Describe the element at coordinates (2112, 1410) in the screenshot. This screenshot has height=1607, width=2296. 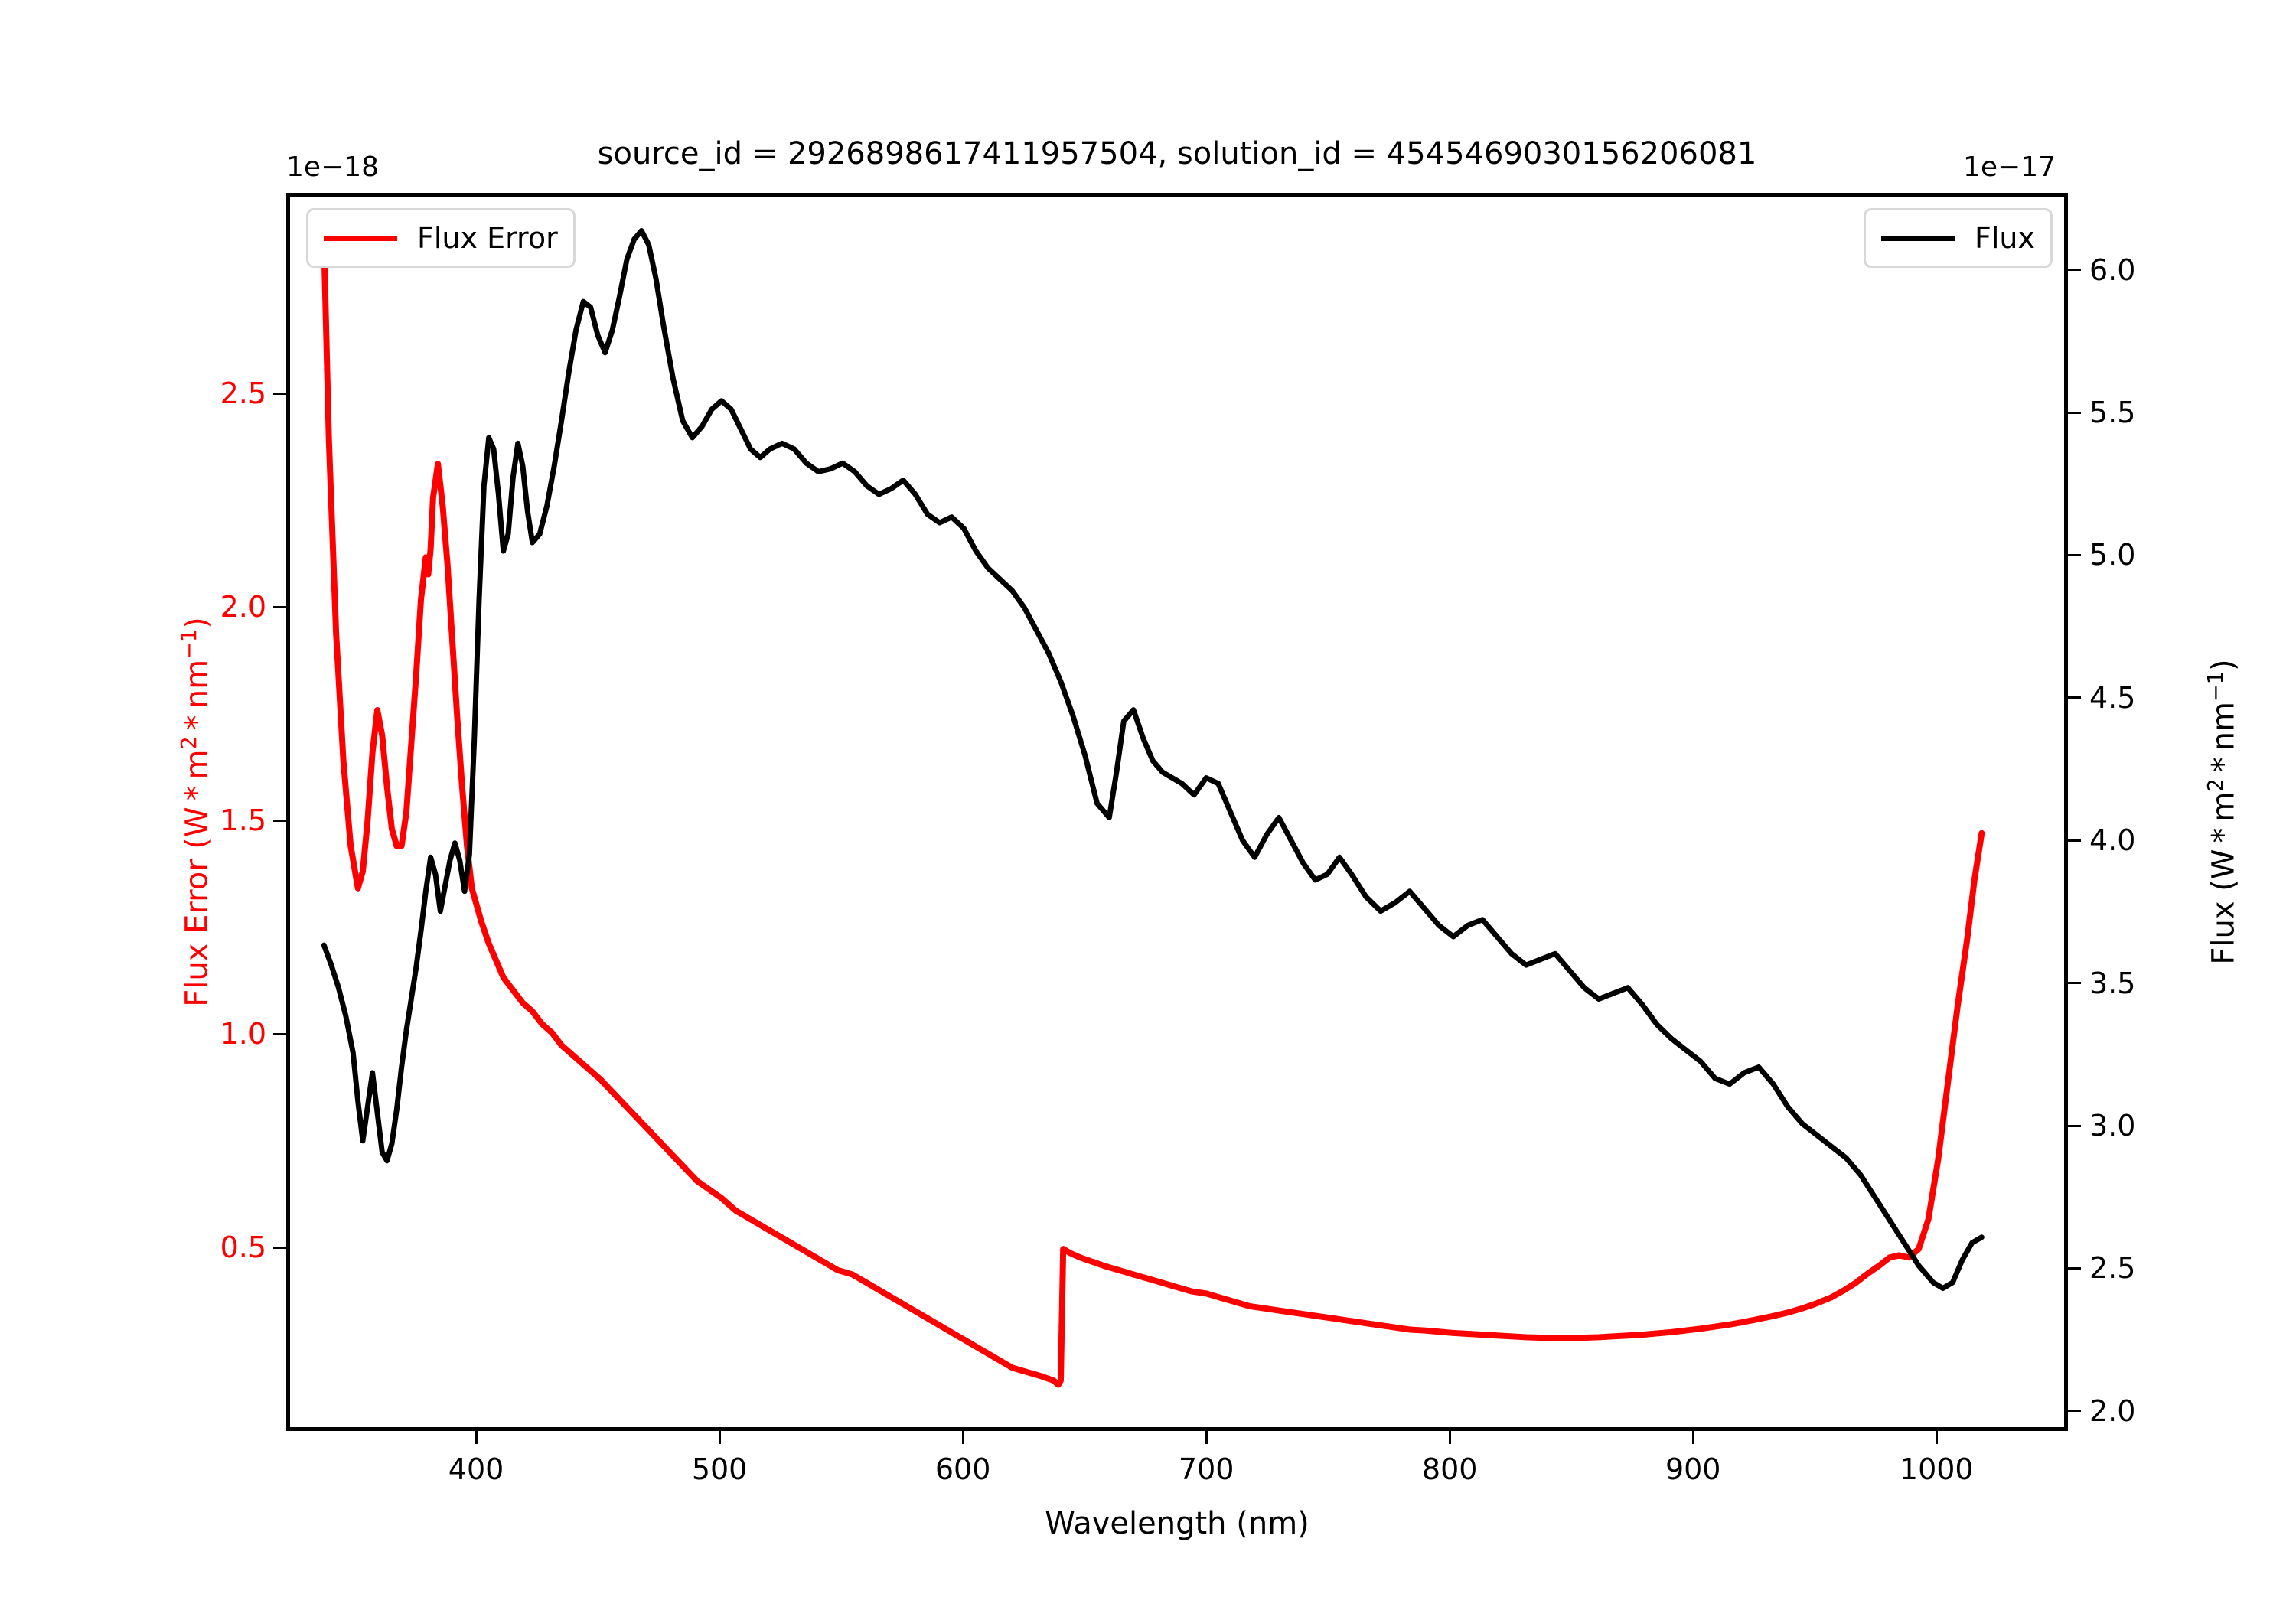
I see `right-y-ticklabel-2.0: 2.0` at that location.